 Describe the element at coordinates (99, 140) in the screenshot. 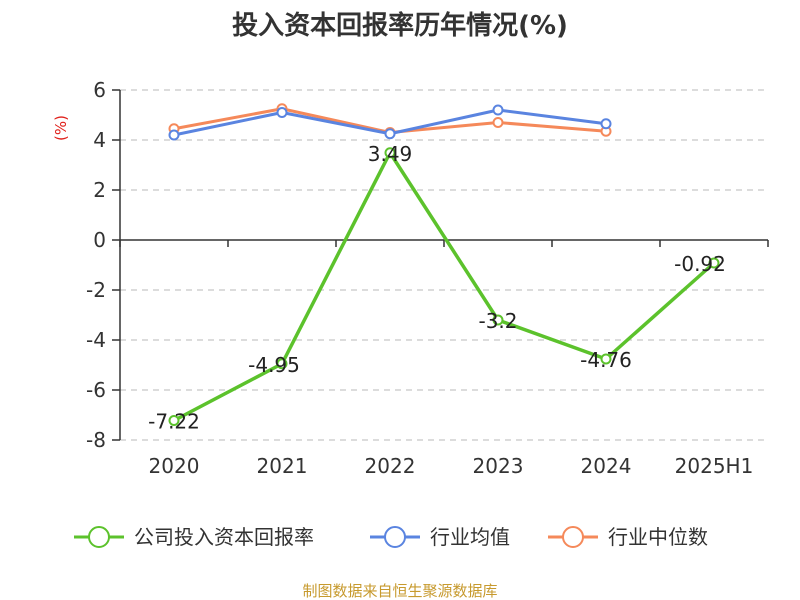

I see `y-tick-label: 4` at that location.